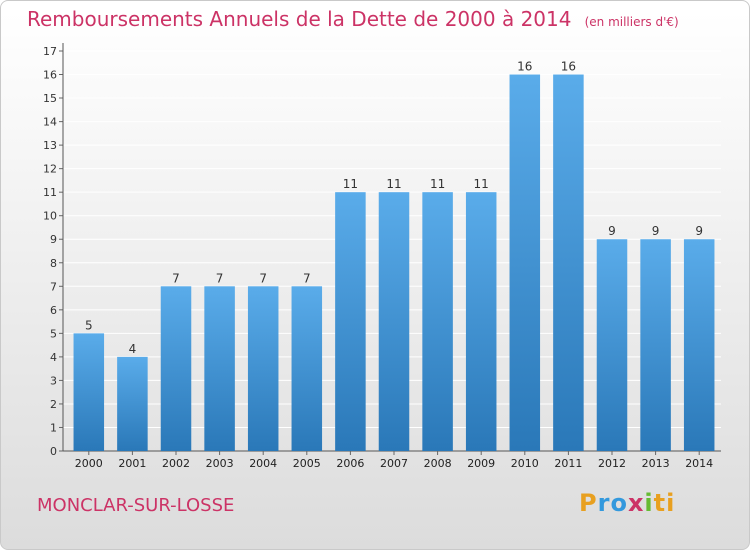 The height and width of the screenshot is (550, 750). I want to click on logo-letter: r, so click(604, 503).